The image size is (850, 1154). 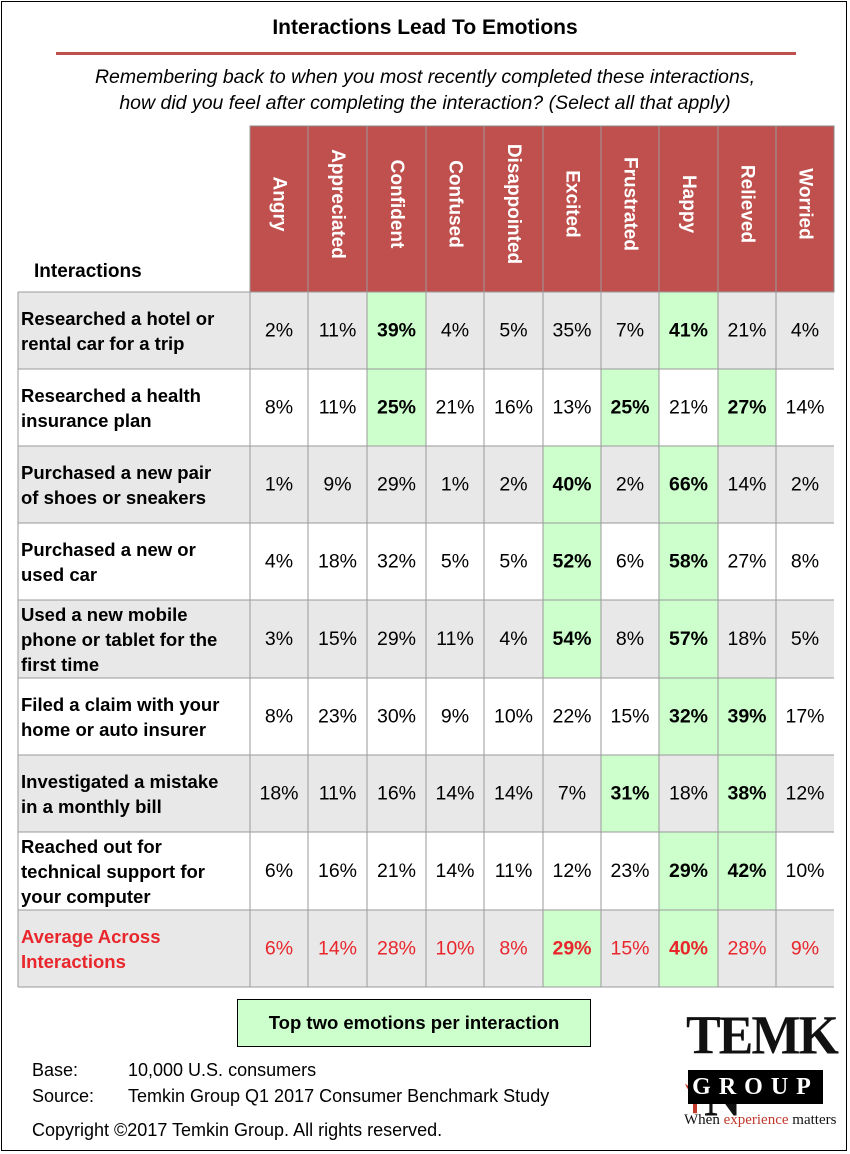 I want to click on average-value-cell: 14%, so click(x=337, y=949).